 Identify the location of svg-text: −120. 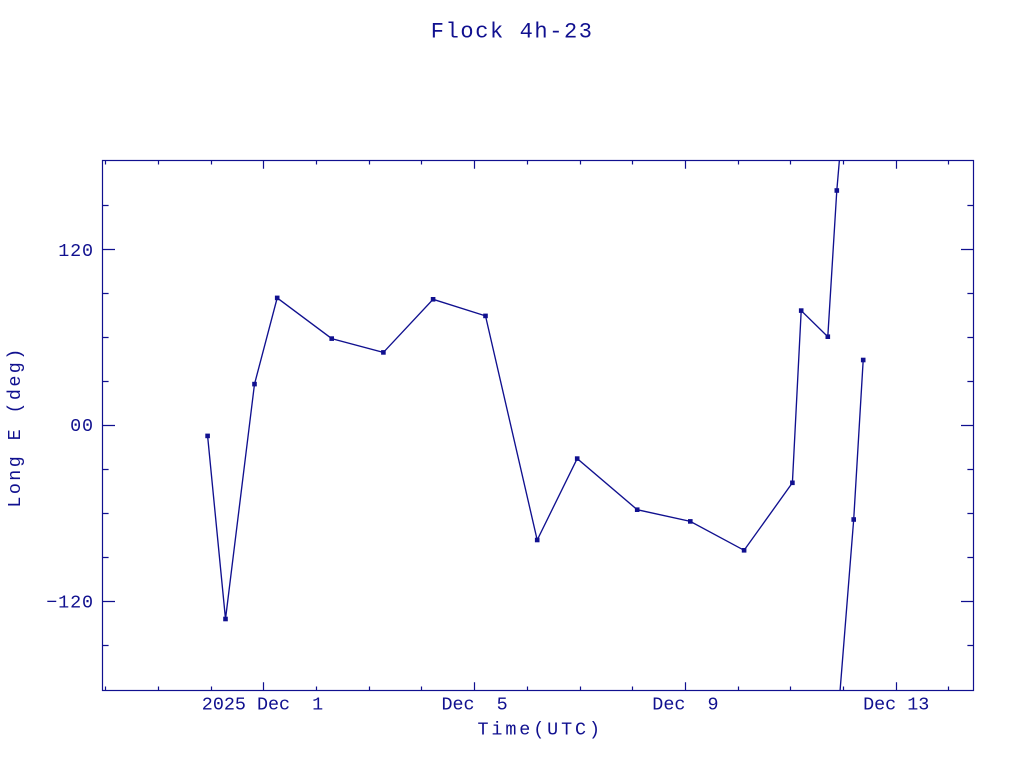
(70, 603).